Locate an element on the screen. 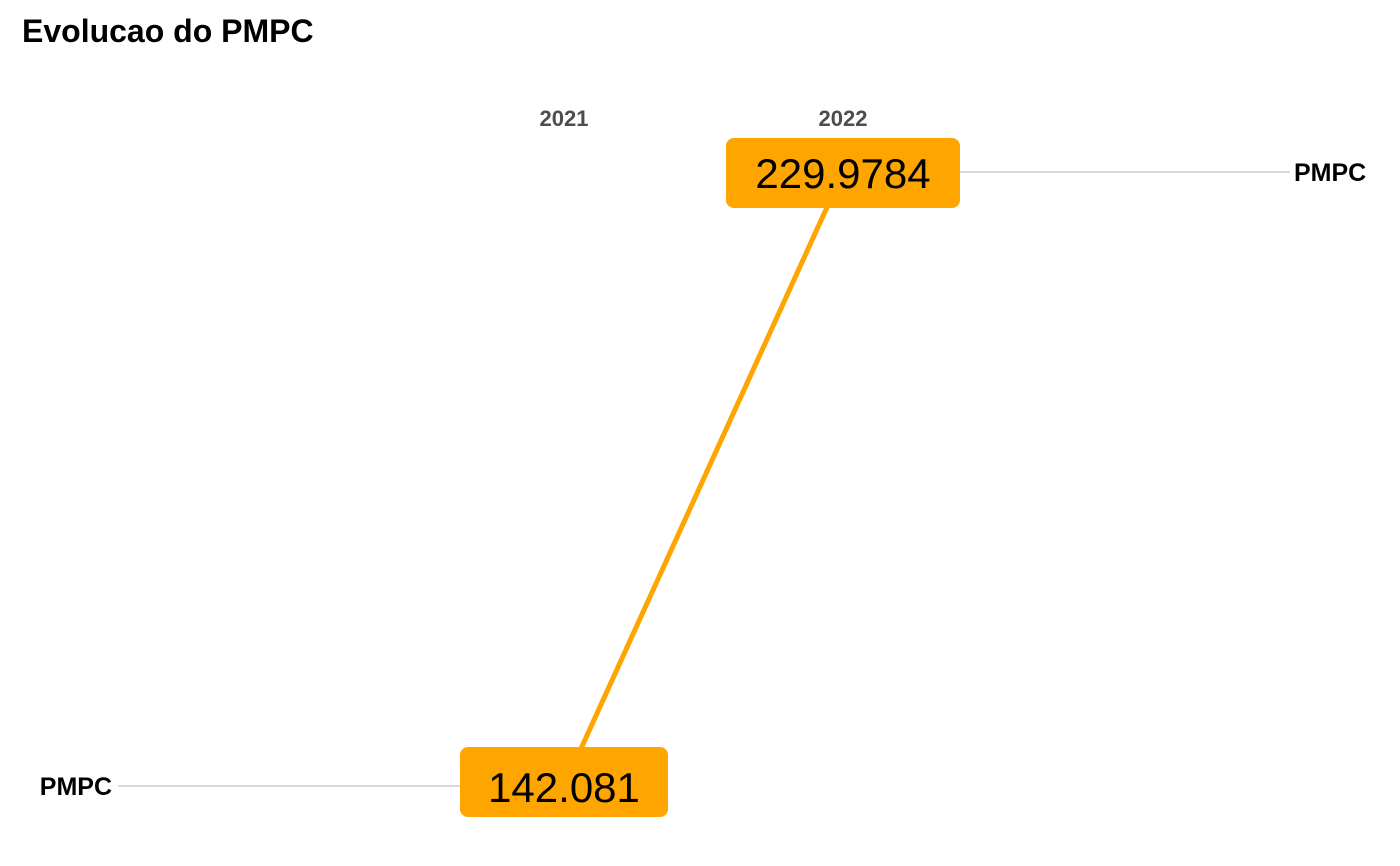 Image resolution: width=1400 pixels, height=866 pixels. value-label-2022: 229.9784 is located at coordinates (842, 173).